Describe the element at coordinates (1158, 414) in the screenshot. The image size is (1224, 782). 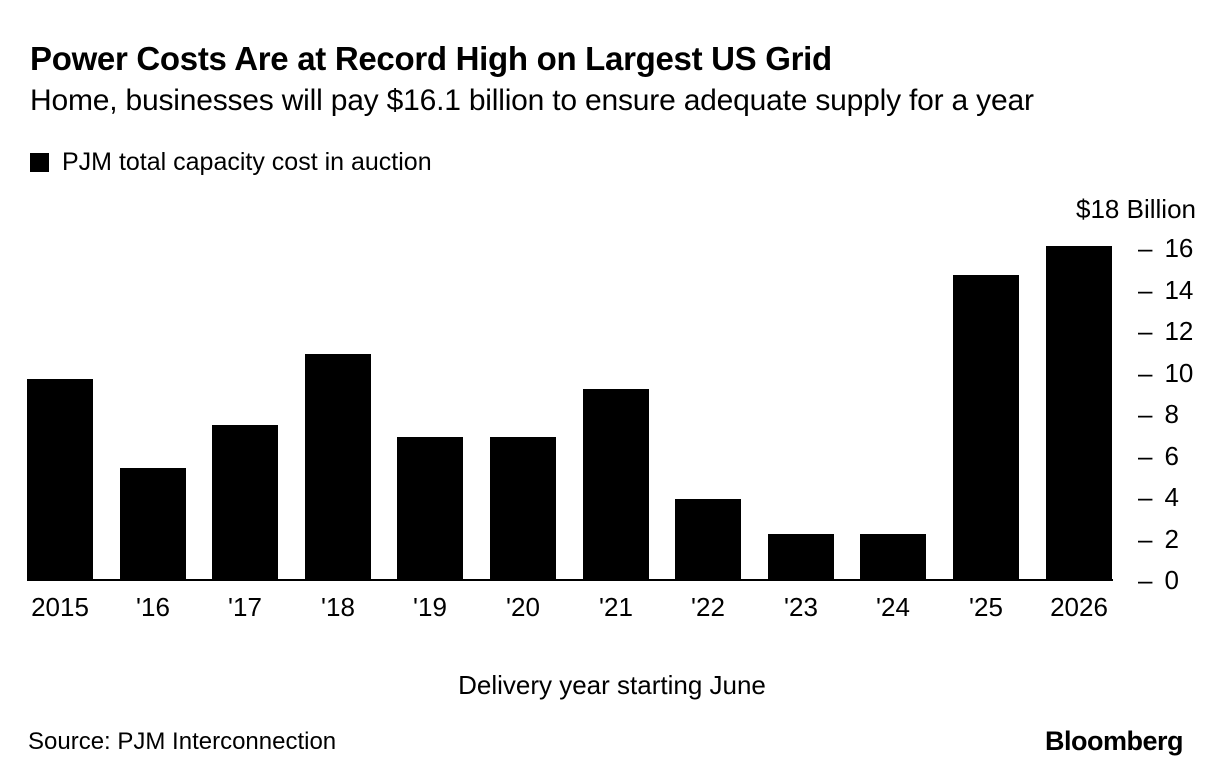
I see `y-tick-8: –8` at that location.